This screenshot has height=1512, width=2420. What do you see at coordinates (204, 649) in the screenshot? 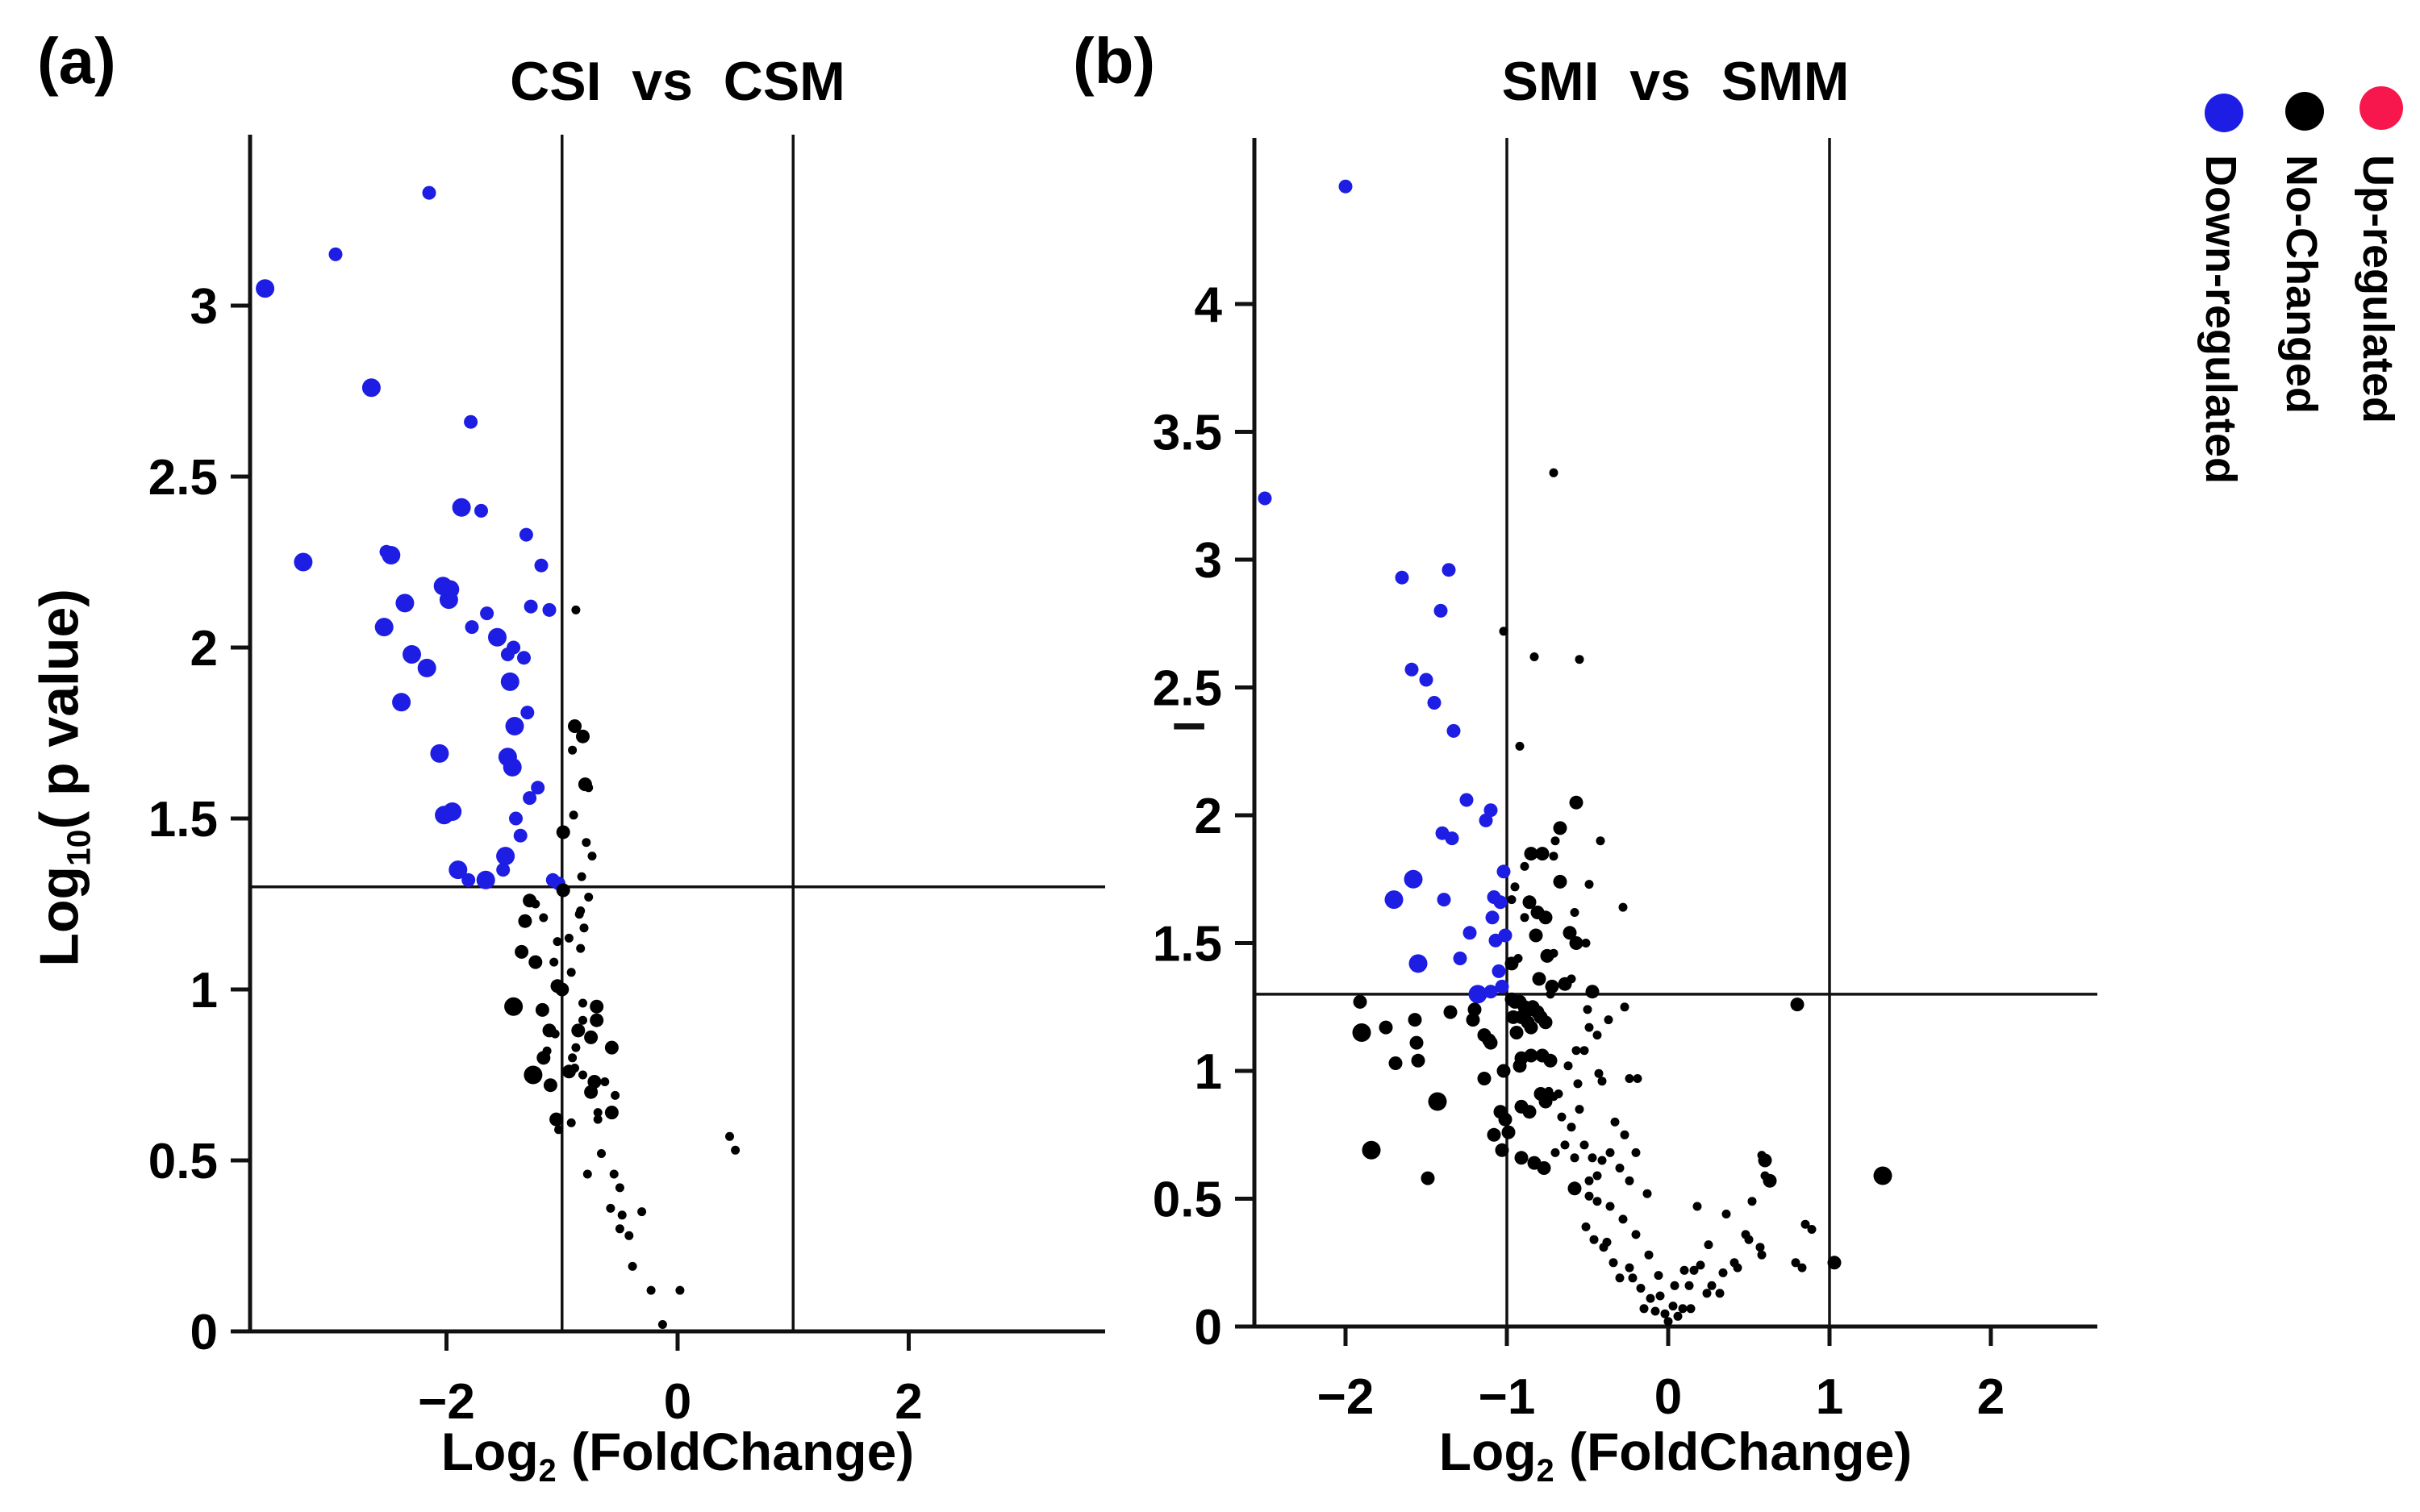
I see `y-tick-label: 2` at bounding box center [204, 649].